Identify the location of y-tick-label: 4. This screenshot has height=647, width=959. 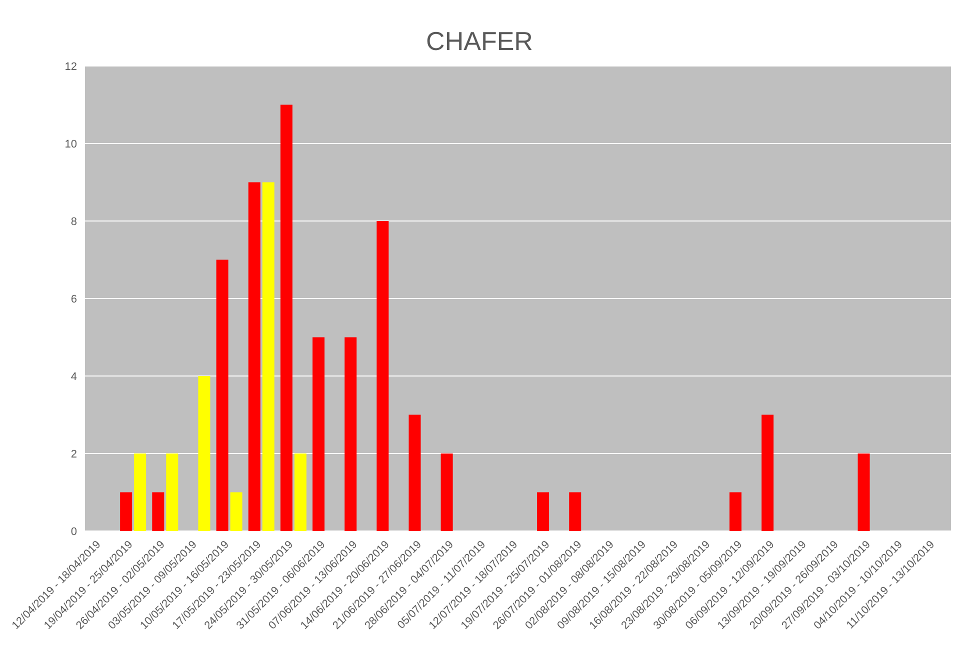
(73, 376).